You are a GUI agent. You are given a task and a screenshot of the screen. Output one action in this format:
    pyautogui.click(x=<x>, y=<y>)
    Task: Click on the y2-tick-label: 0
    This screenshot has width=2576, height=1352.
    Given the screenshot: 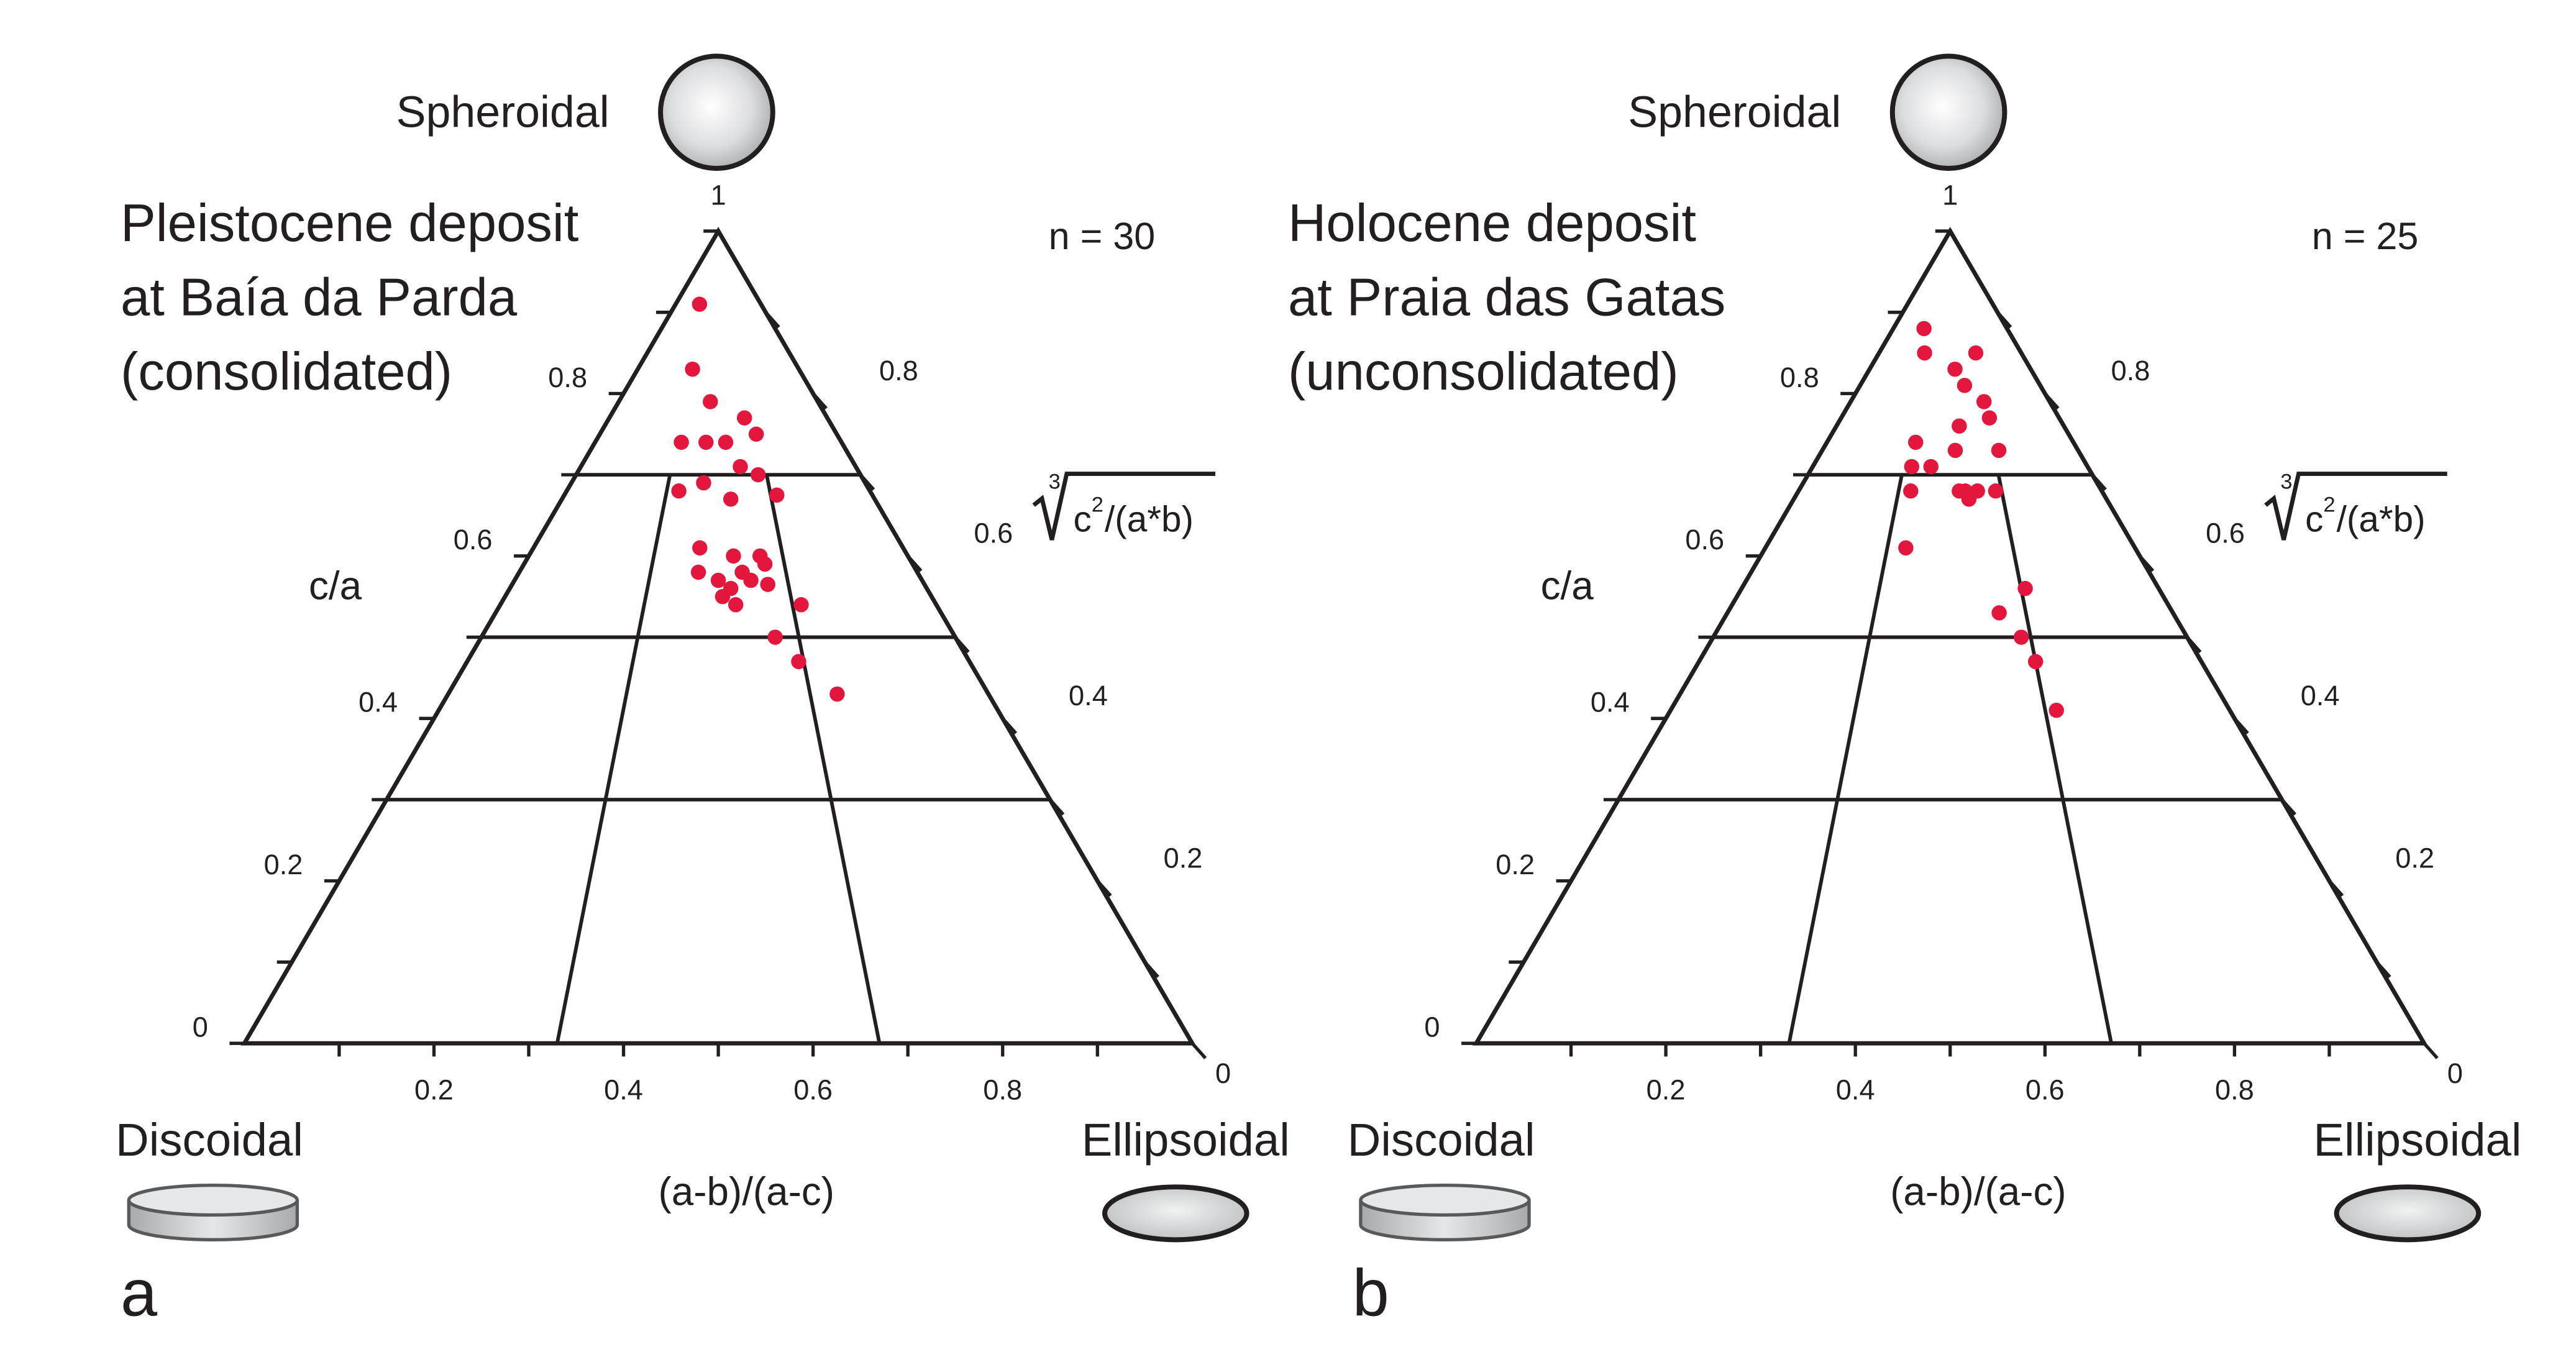 What is the action you would take?
    pyautogui.click(x=1223, y=1073)
    